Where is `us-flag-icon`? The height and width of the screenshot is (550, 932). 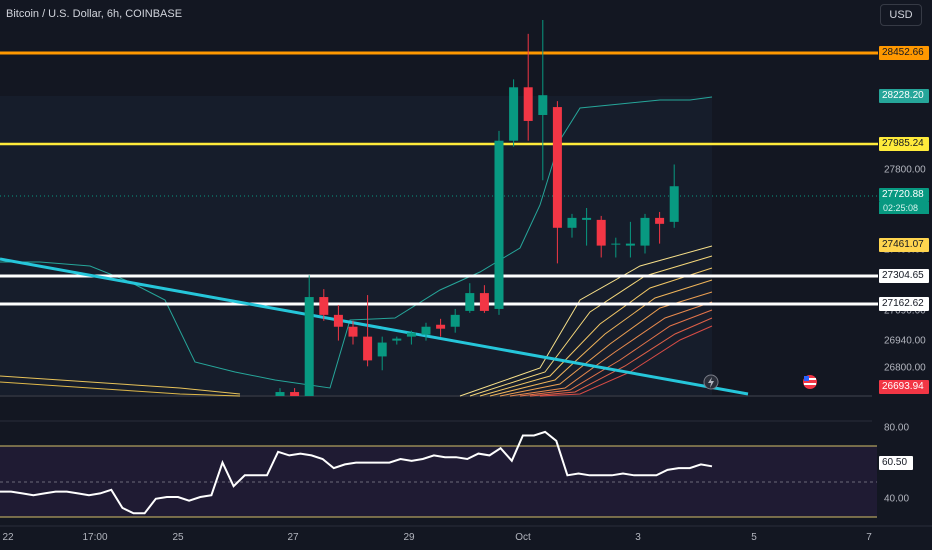
us-flag-icon is located at coordinates (810, 382).